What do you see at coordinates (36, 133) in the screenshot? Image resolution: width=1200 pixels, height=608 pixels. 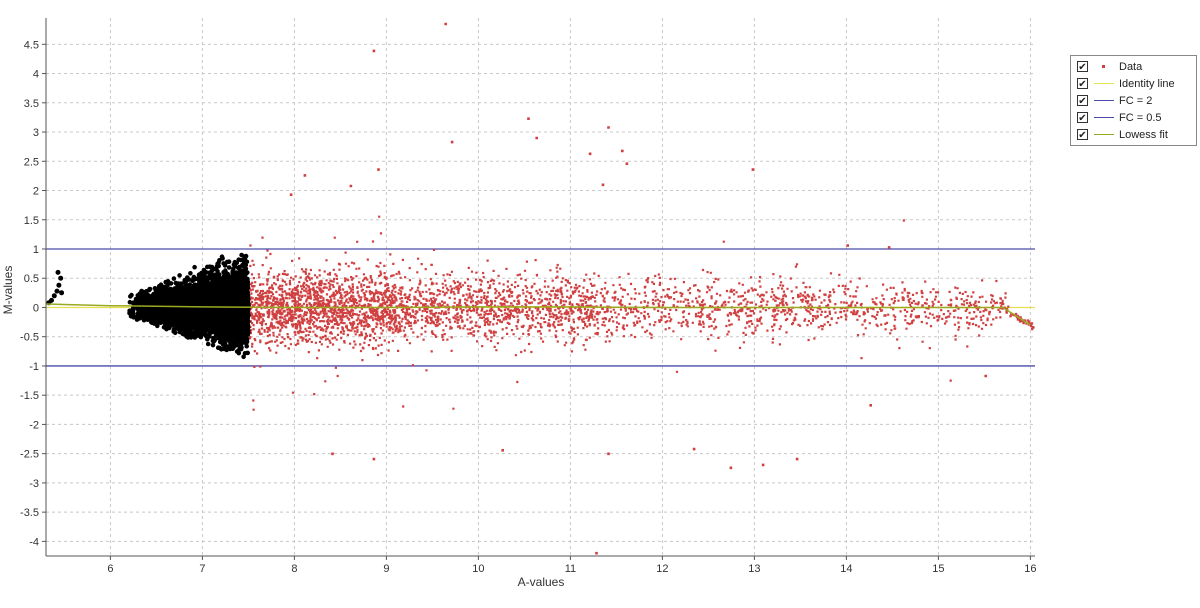 I see `y-tick-label: 3` at bounding box center [36, 133].